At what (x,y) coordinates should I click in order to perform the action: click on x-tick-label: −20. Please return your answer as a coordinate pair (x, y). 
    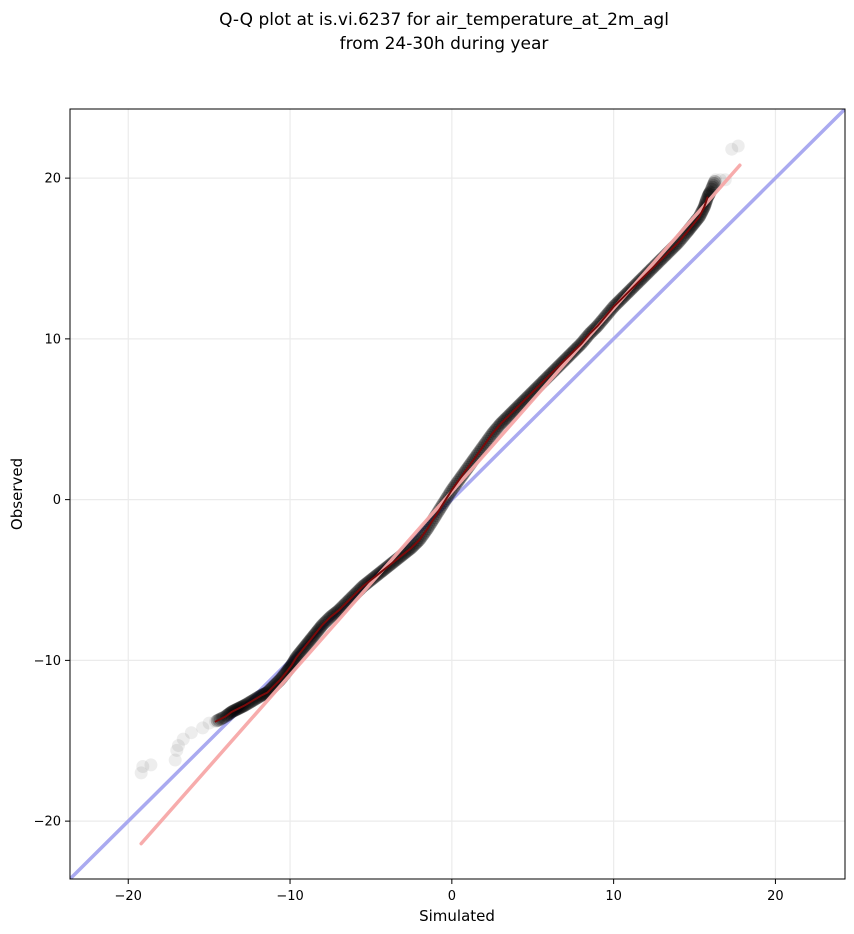
    Looking at the image, I should click on (128, 896).